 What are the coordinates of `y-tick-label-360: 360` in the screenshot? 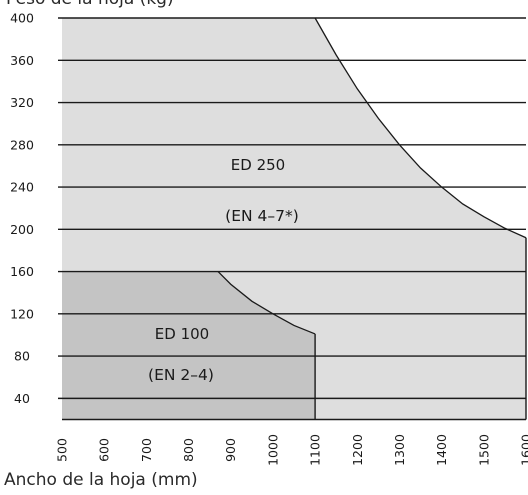 It's located at (22, 60).